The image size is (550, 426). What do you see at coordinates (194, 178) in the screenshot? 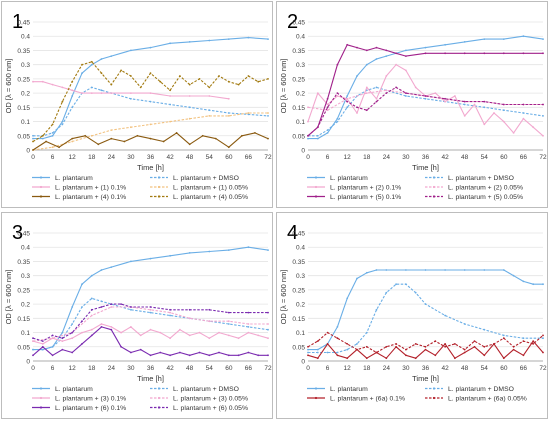
I see `legend-item: L. plantarum + DMSO` at bounding box center [194, 178].